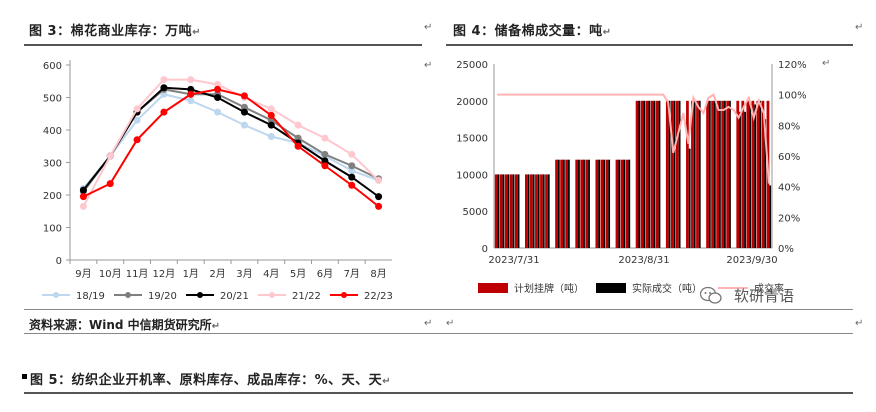  Describe the element at coordinates (789, 218) in the screenshot. I see `right-y-tick-label: 20%` at that location.